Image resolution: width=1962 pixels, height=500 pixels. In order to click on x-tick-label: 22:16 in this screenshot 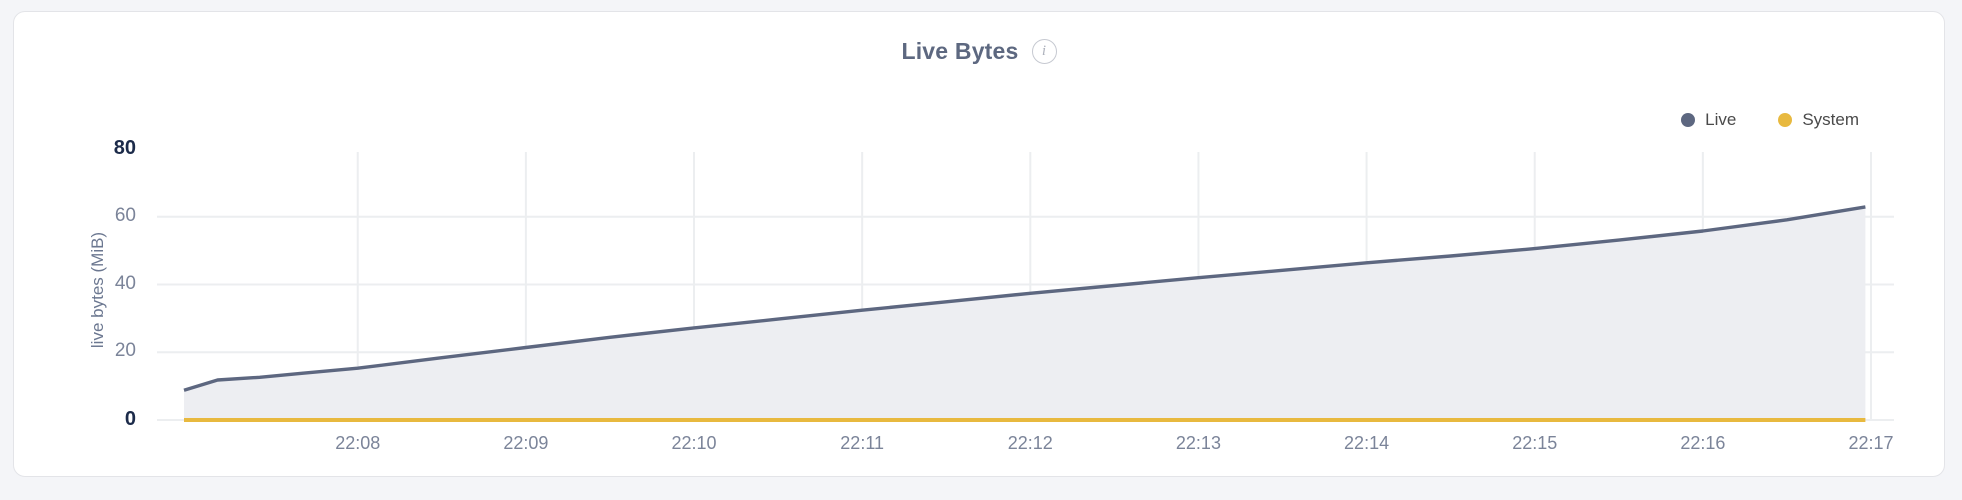, I will do `click(1703, 443)`.